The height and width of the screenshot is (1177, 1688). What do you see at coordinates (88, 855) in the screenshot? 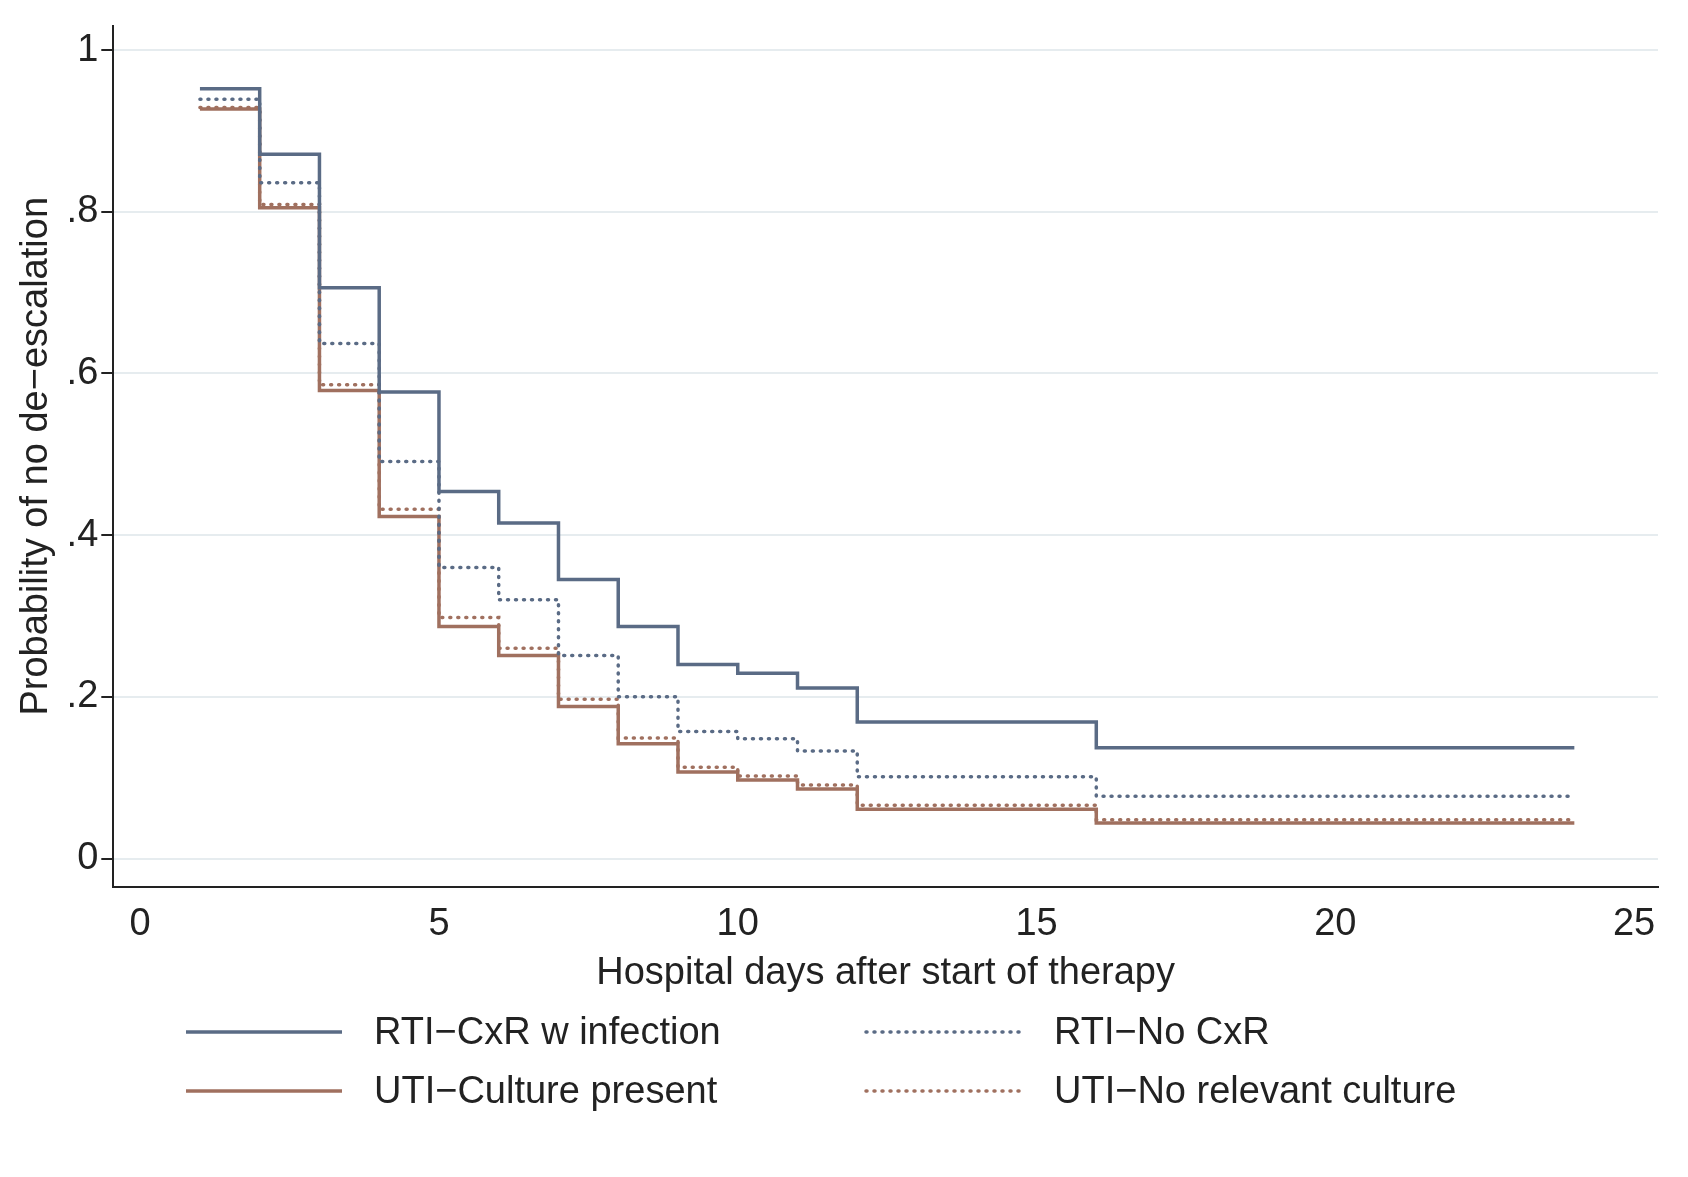
I see `y-tick-label: 0` at bounding box center [88, 855].